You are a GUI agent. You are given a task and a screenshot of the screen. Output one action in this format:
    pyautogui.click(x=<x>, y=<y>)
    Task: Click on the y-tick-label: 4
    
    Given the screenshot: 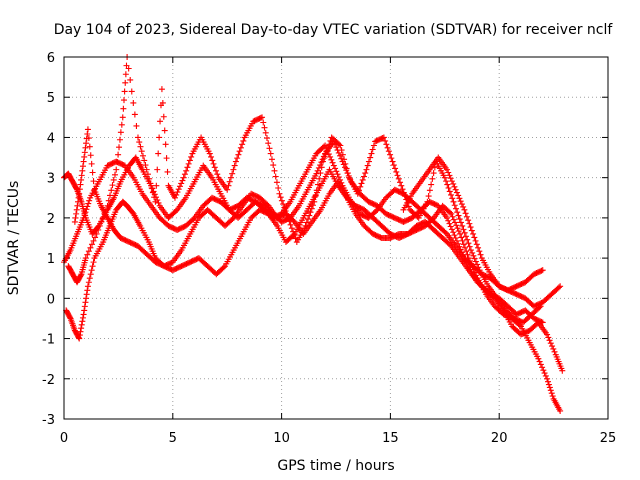 What is the action you would take?
    pyautogui.click(x=51, y=138)
    